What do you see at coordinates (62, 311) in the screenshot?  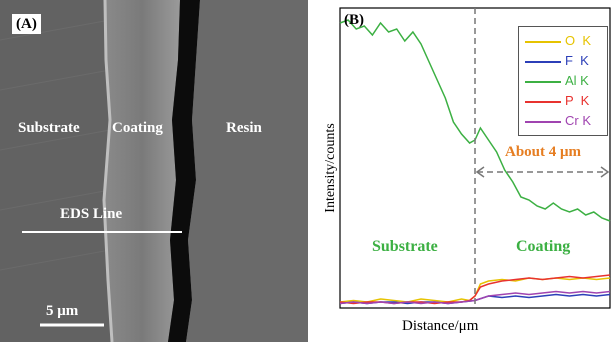 I see `scale-bar-label: 5 μm` at bounding box center [62, 311].